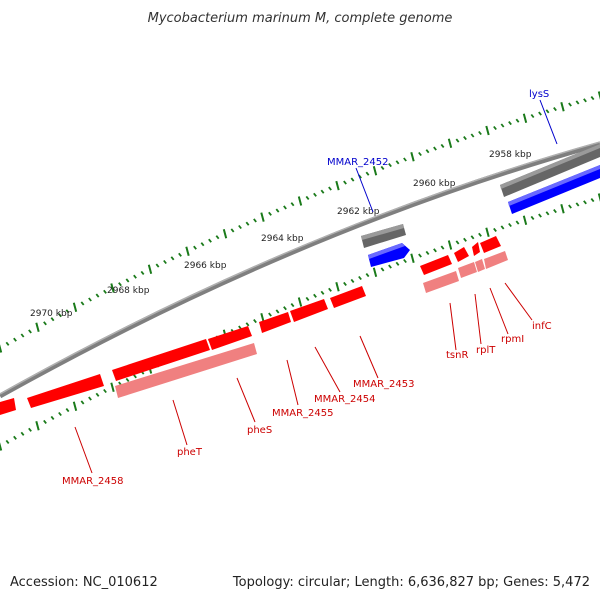  What do you see at coordinates (190, 452) in the screenshot?
I see `gene-label-pheT: pheT` at bounding box center [190, 452].